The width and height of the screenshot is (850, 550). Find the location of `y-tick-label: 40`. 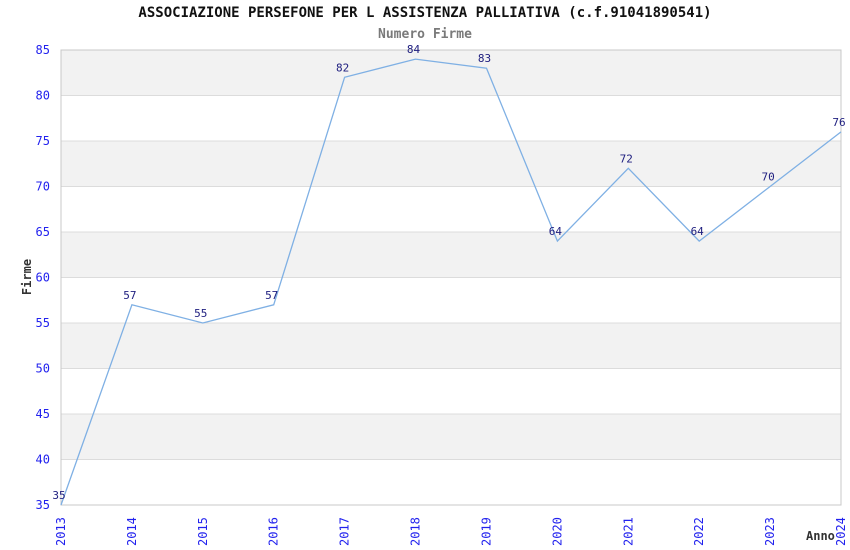

y-tick-label: 40 is located at coordinates (43, 460).